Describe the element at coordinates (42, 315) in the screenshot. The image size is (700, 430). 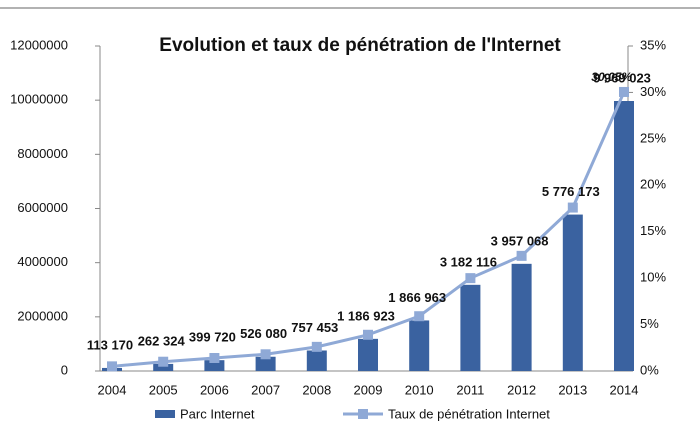
I see `y-tick-label: 2000000` at that location.